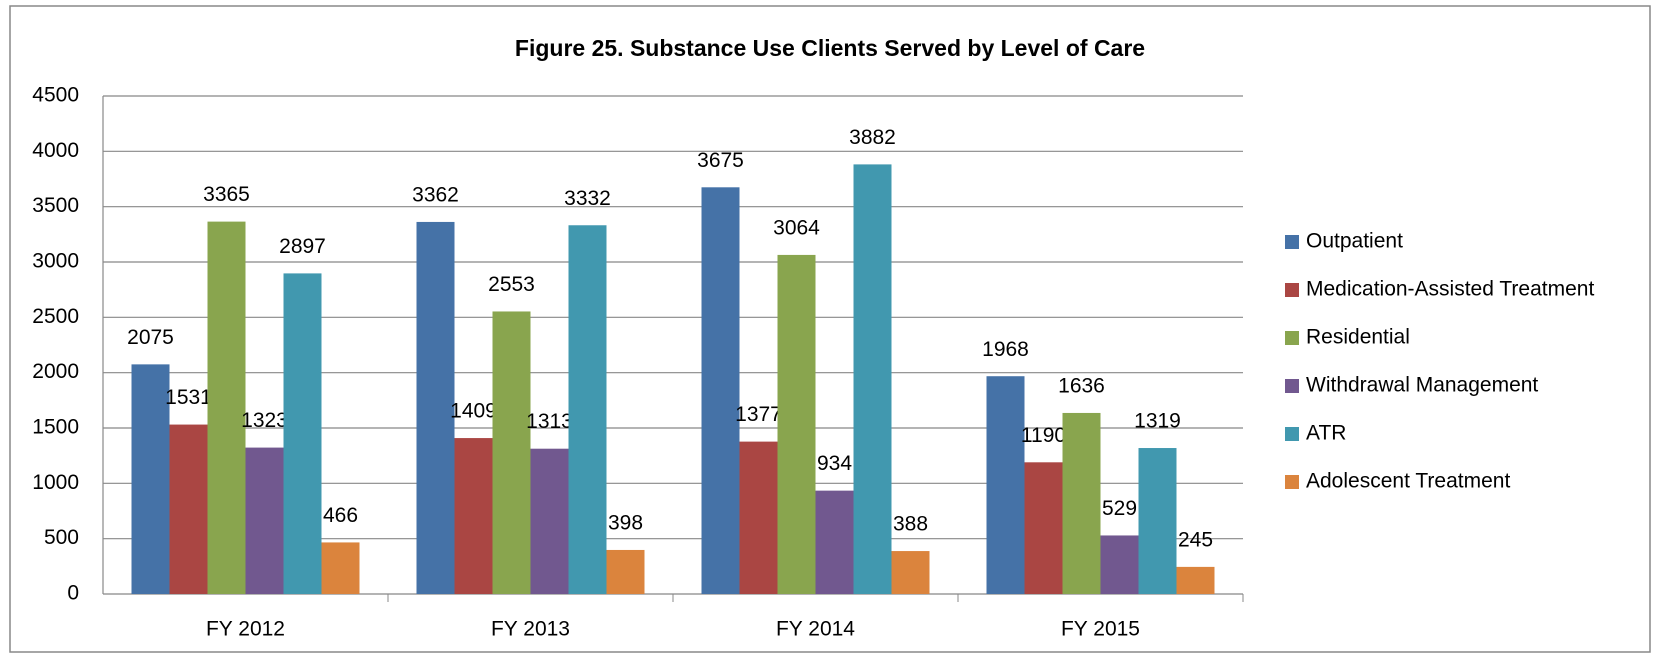 This screenshot has width=1654, height=656. What do you see at coordinates (1354, 241) in the screenshot?
I see `legend-label: Outpatient` at bounding box center [1354, 241].